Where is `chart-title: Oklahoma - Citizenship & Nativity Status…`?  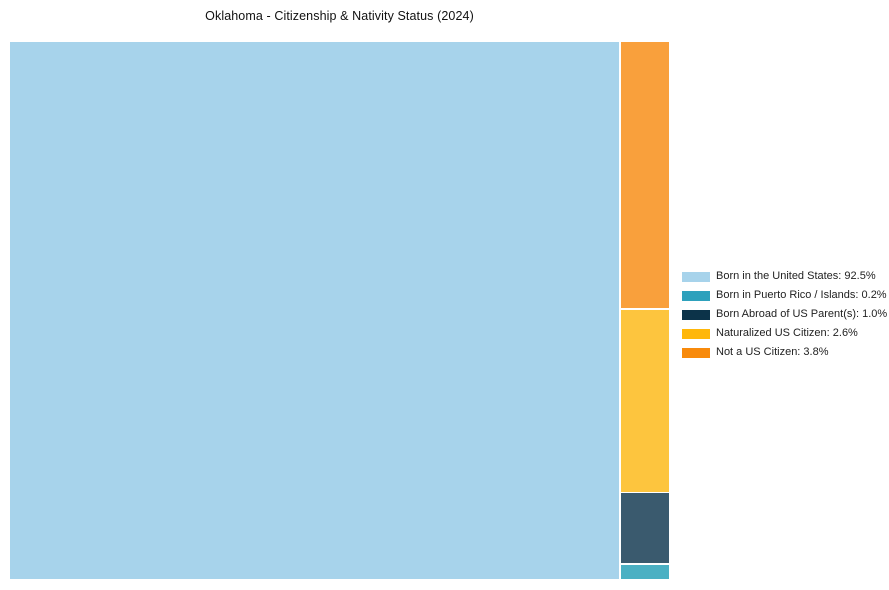
chart-title: Oklahoma - Citizenship & Nativity Status… is located at coordinates (339, 16).